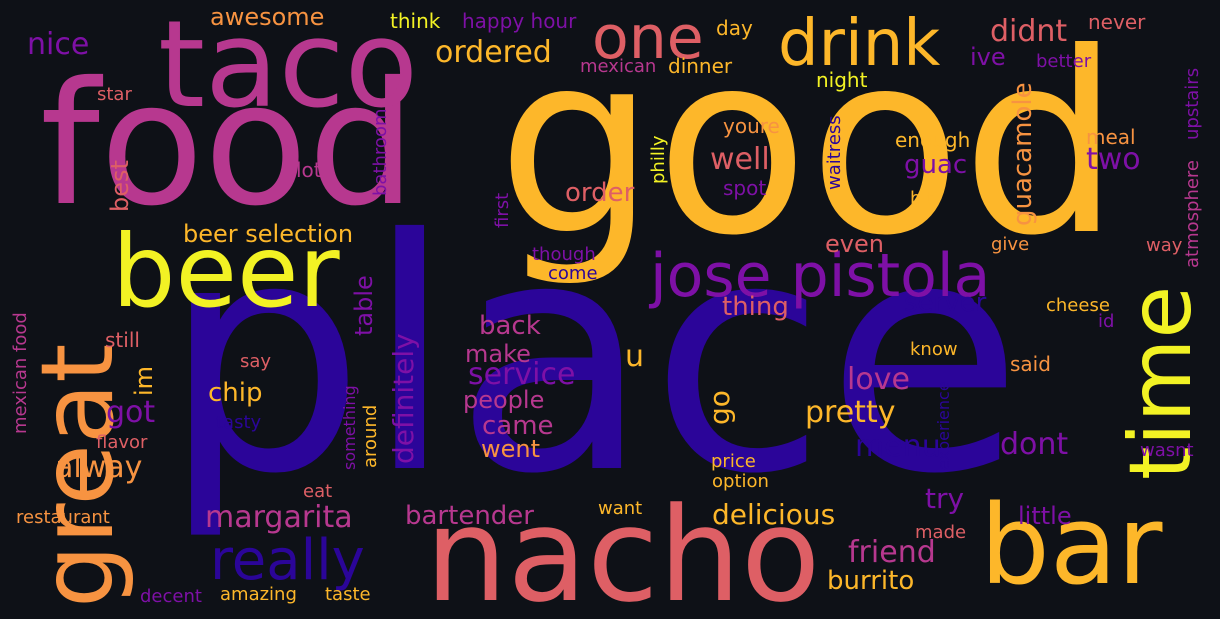  I want to click on word-bit: bit, so click(922, 198).